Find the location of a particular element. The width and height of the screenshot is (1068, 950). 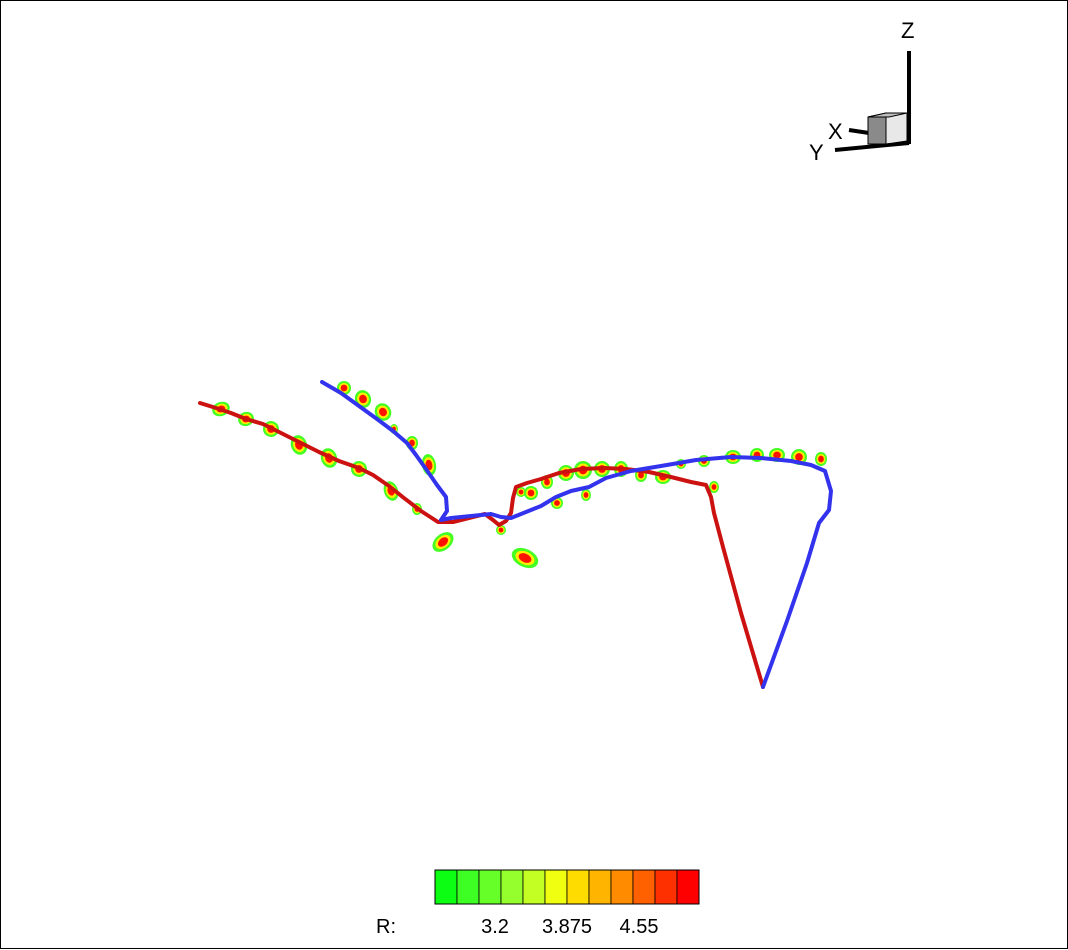

y-axis-line is located at coordinates (872, 146).